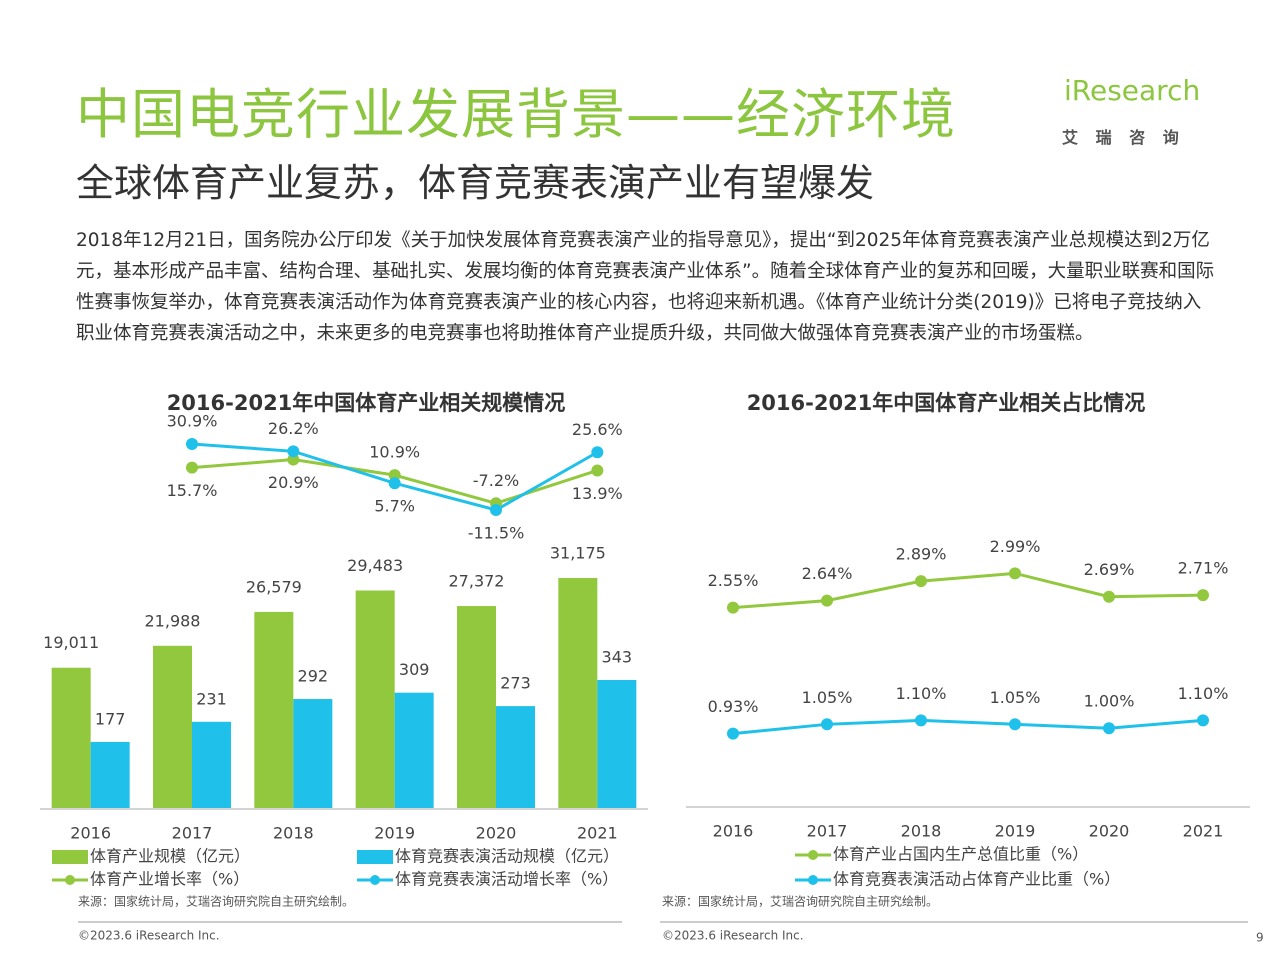  What do you see at coordinates (960, 854) in the screenshot?
I see `legend-label: 体育产业占国内生产总值比重（%）` at bounding box center [960, 854].